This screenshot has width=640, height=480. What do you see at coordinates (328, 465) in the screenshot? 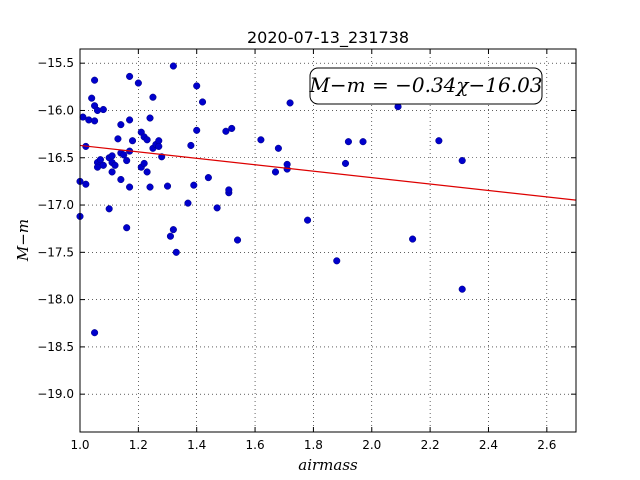
I see `x-axis-label: airmass` at bounding box center [328, 465].